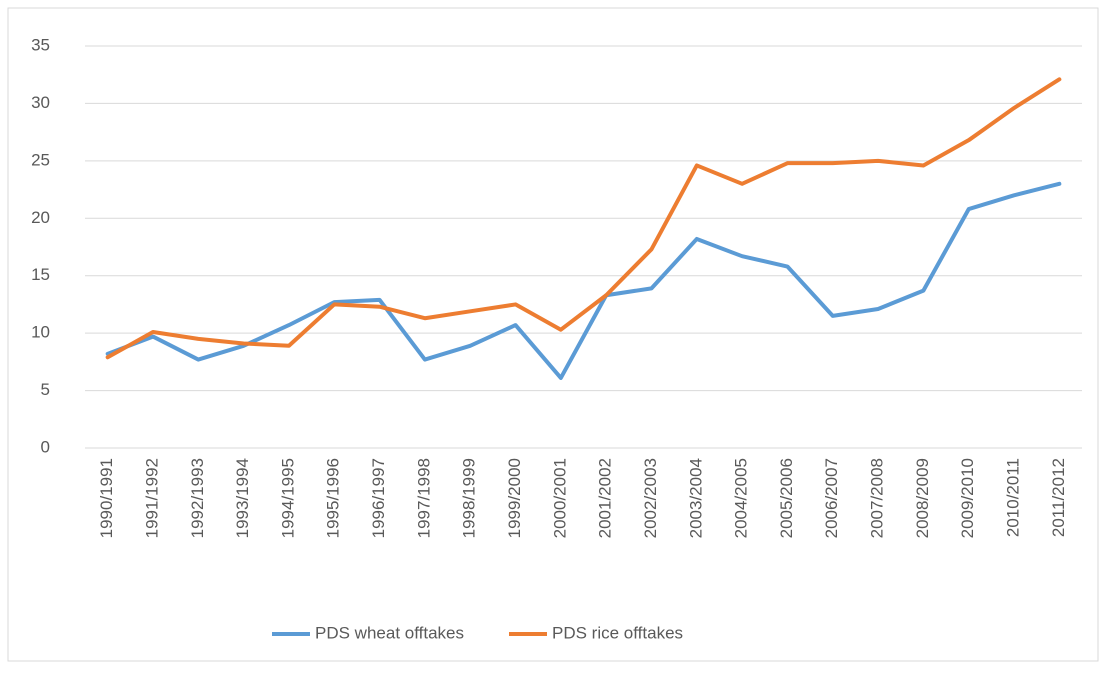  Describe the element at coordinates (242, 498) in the screenshot. I see `x-tick-label: 1993/1994` at that location.